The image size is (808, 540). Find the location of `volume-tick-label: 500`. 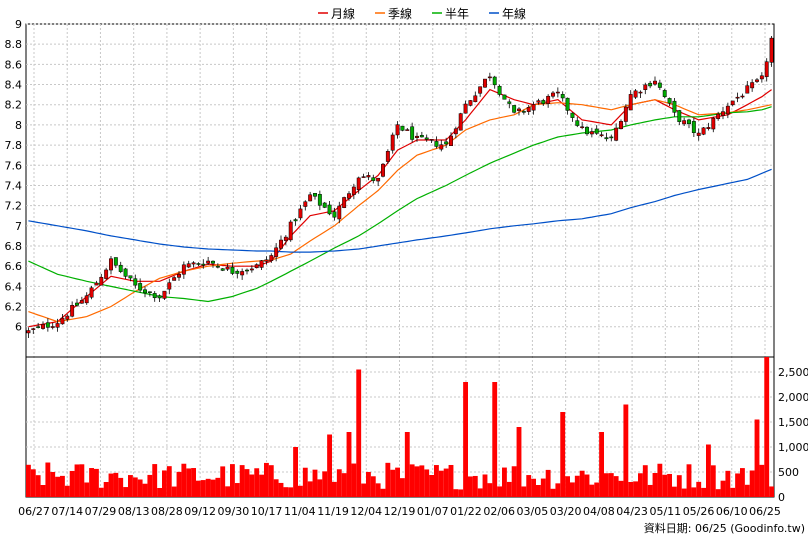

volume-tick-label: 500 is located at coordinates (788, 472).